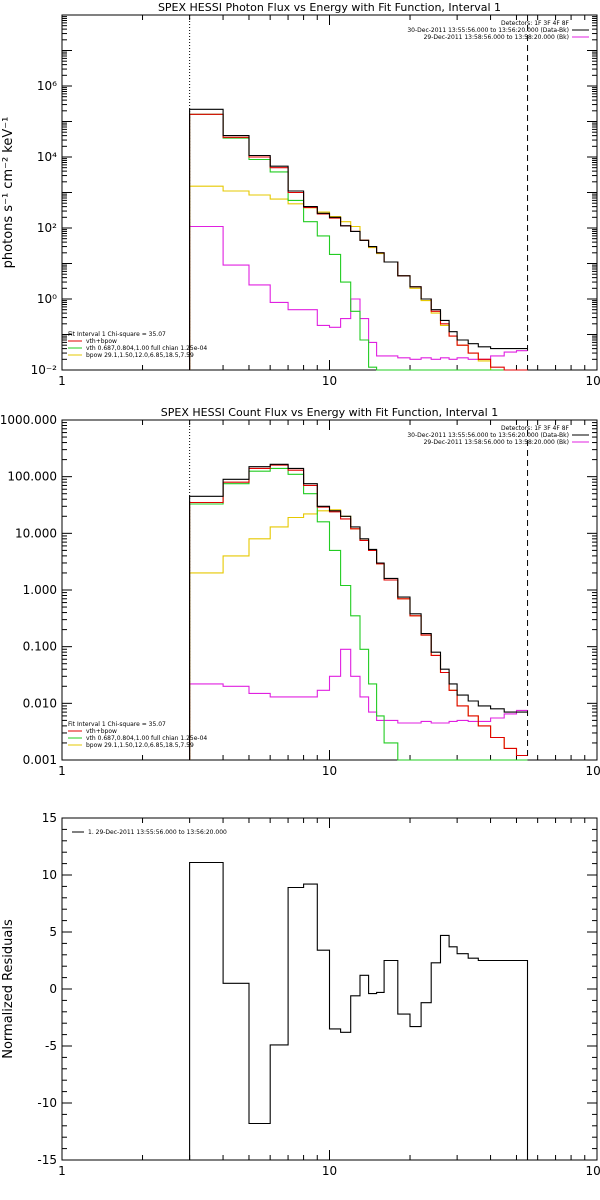 This screenshot has height=1200, width=600. Describe the element at coordinates (49, 818) in the screenshot. I see `y-tick-label: 15` at that location.